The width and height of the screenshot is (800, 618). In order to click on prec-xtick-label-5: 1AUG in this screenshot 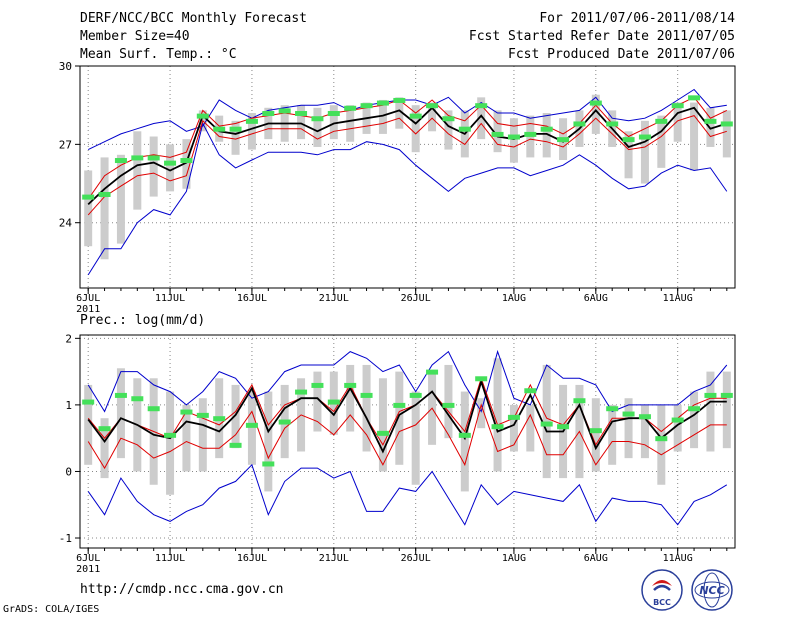, I will do `click(514, 558)`.